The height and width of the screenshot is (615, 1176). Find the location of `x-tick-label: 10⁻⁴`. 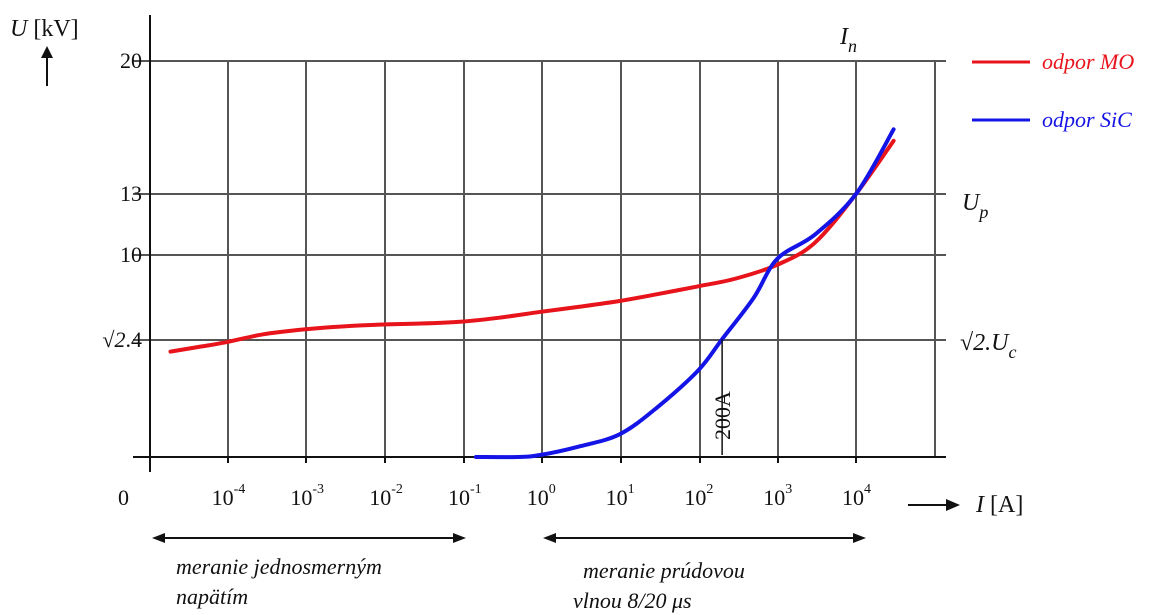

x-tick-label: 10⁻⁴ is located at coordinates (229, 496).